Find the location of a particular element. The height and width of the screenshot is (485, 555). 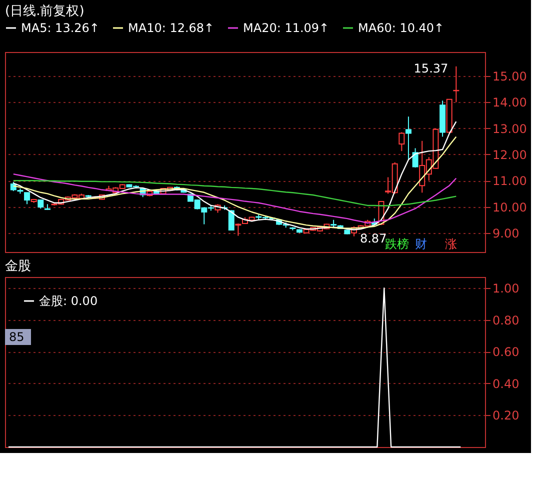

legend-label: MA60: 10.40↑ is located at coordinates (401, 28).